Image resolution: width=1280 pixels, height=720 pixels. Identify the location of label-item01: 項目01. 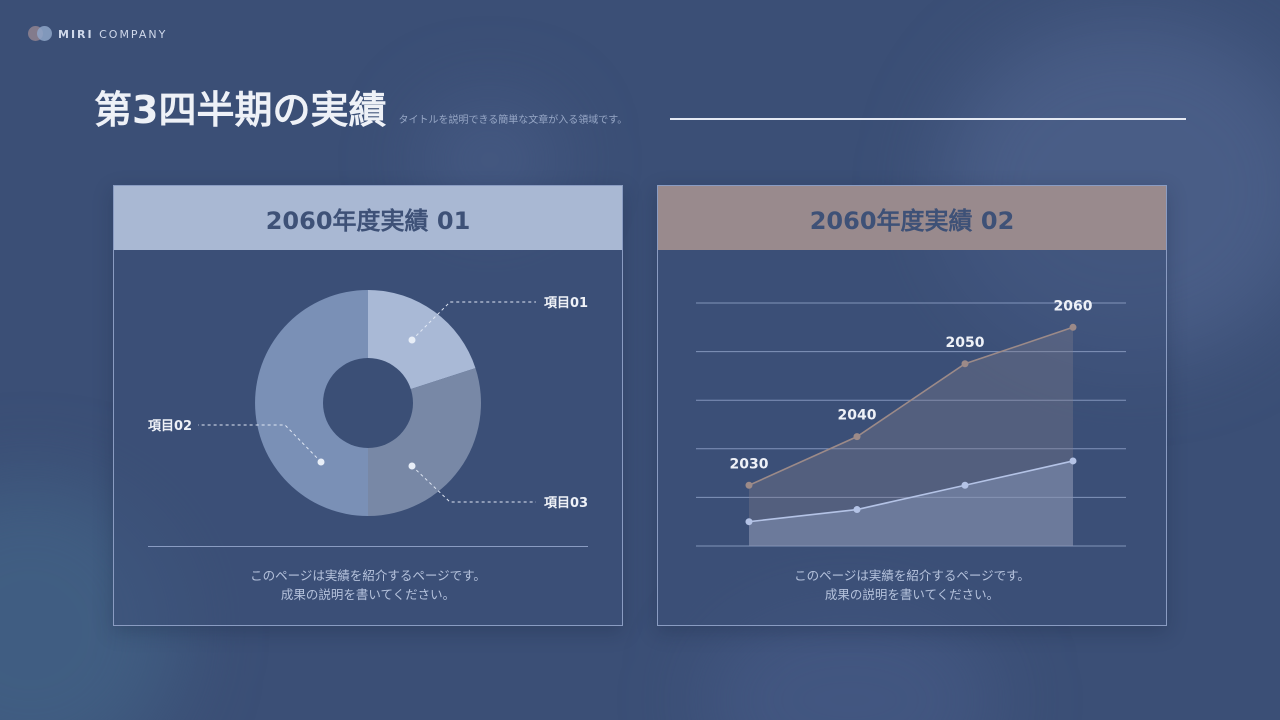
(566, 303).